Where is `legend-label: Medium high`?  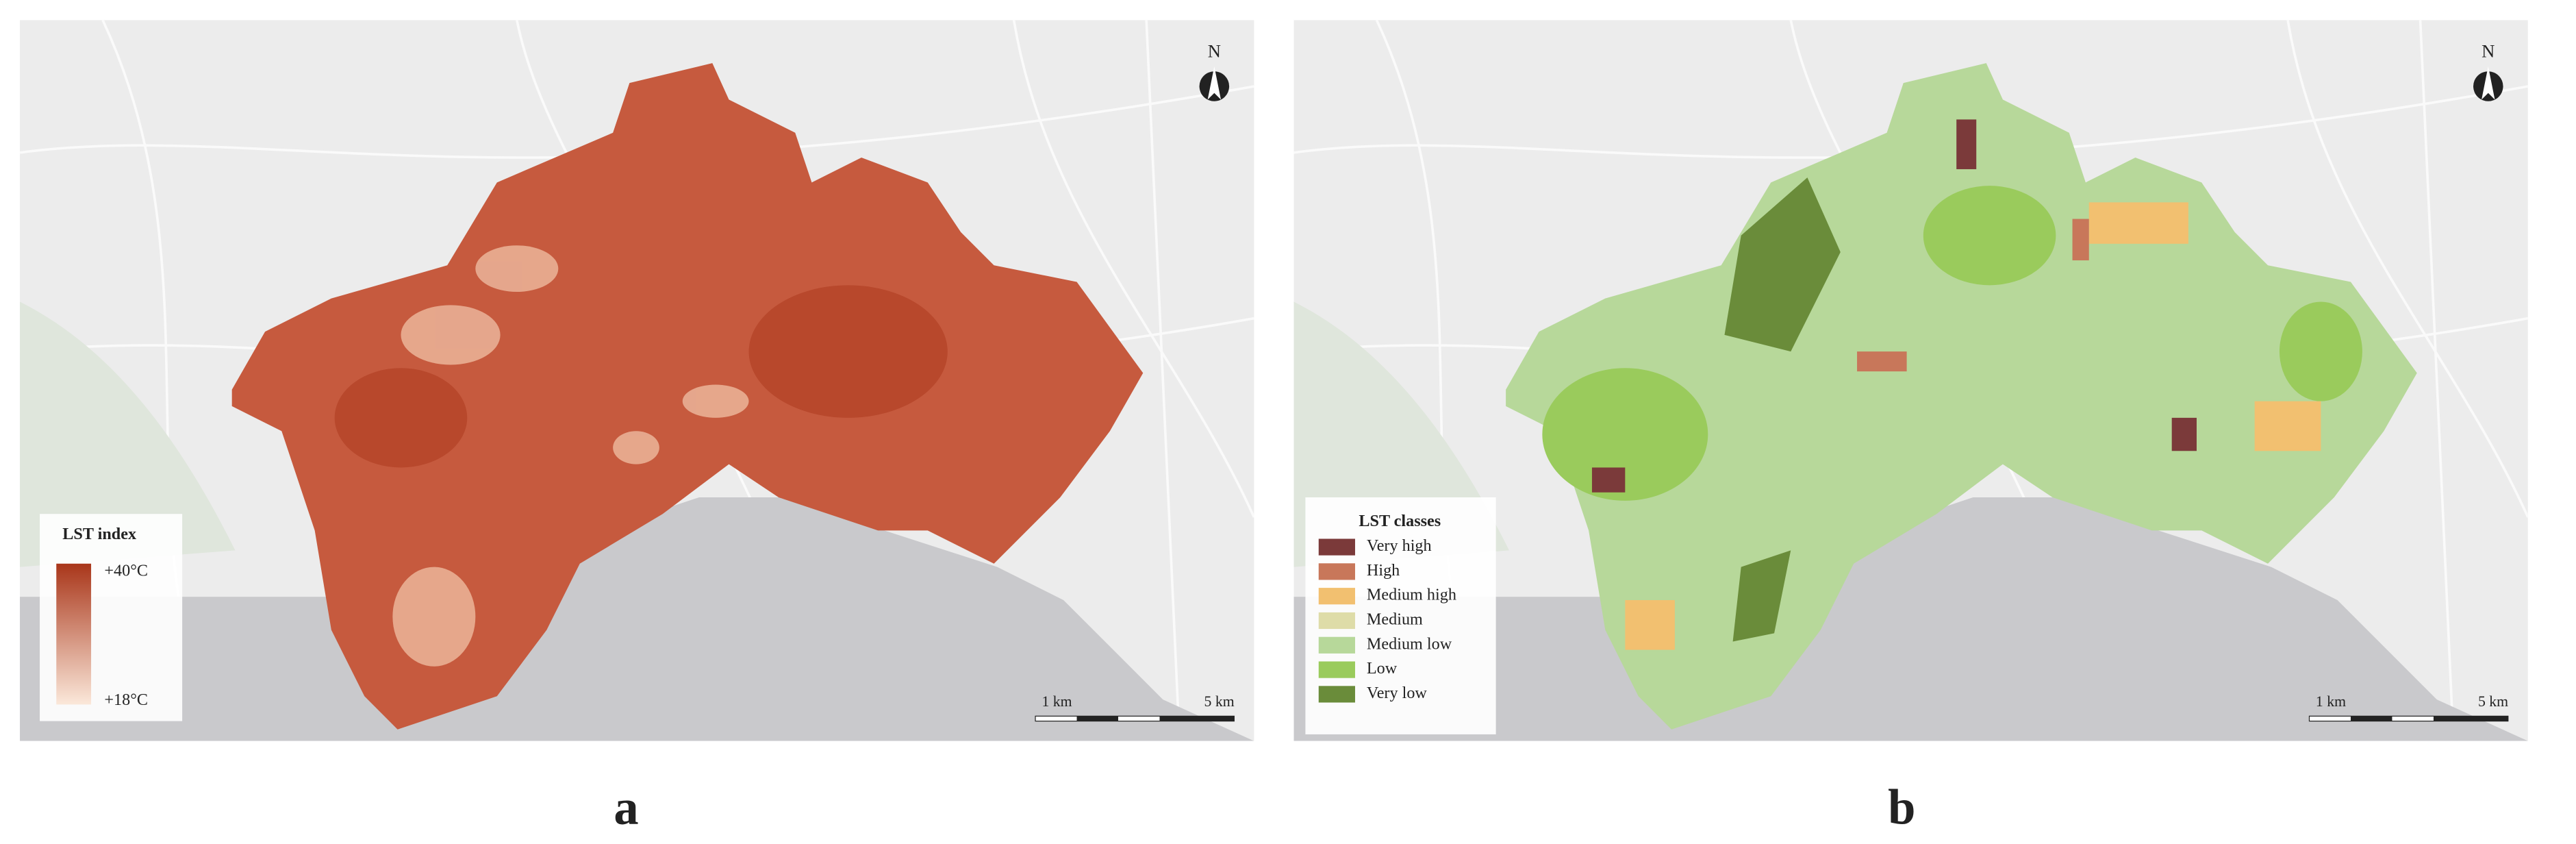
legend-label: Medium high is located at coordinates (1411, 595).